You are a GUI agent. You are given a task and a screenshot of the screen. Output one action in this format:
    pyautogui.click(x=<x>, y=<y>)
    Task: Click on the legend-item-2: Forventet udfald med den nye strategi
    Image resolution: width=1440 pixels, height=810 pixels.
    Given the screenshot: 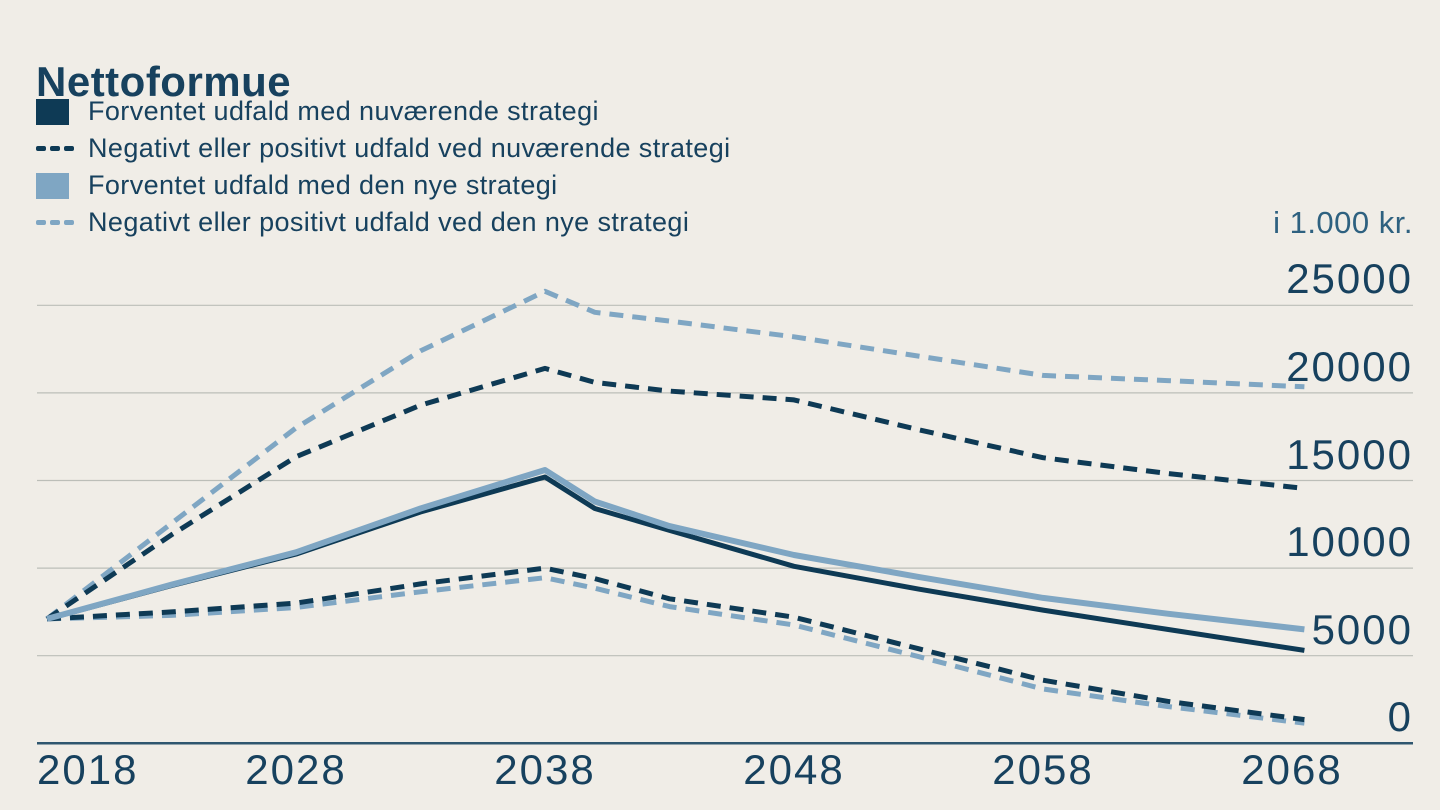 What is the action you would take?
    pyautogui.click(x=383, y=185)
    